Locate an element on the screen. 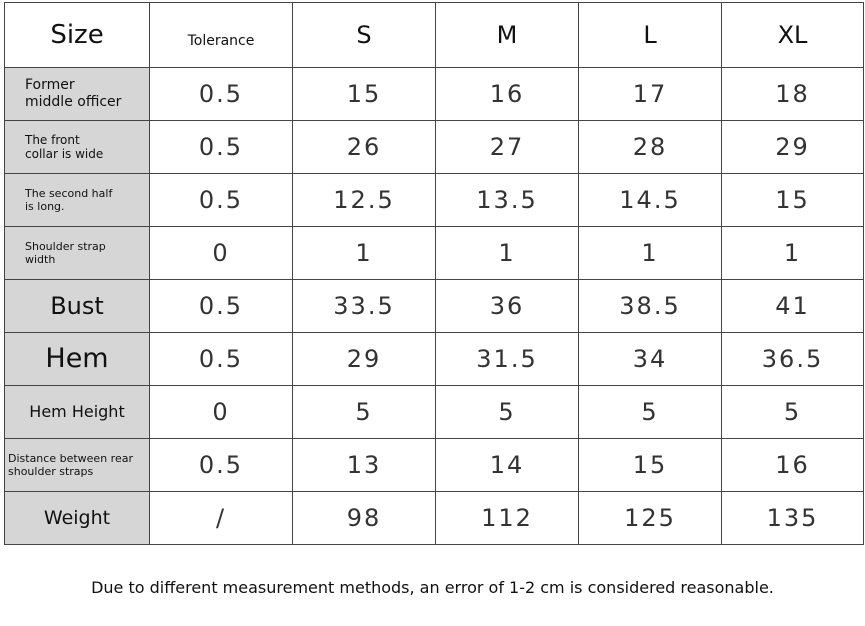  table-row: The front collar is wide 0.5 26 27 28 29 is located at coordinates (434, 147).